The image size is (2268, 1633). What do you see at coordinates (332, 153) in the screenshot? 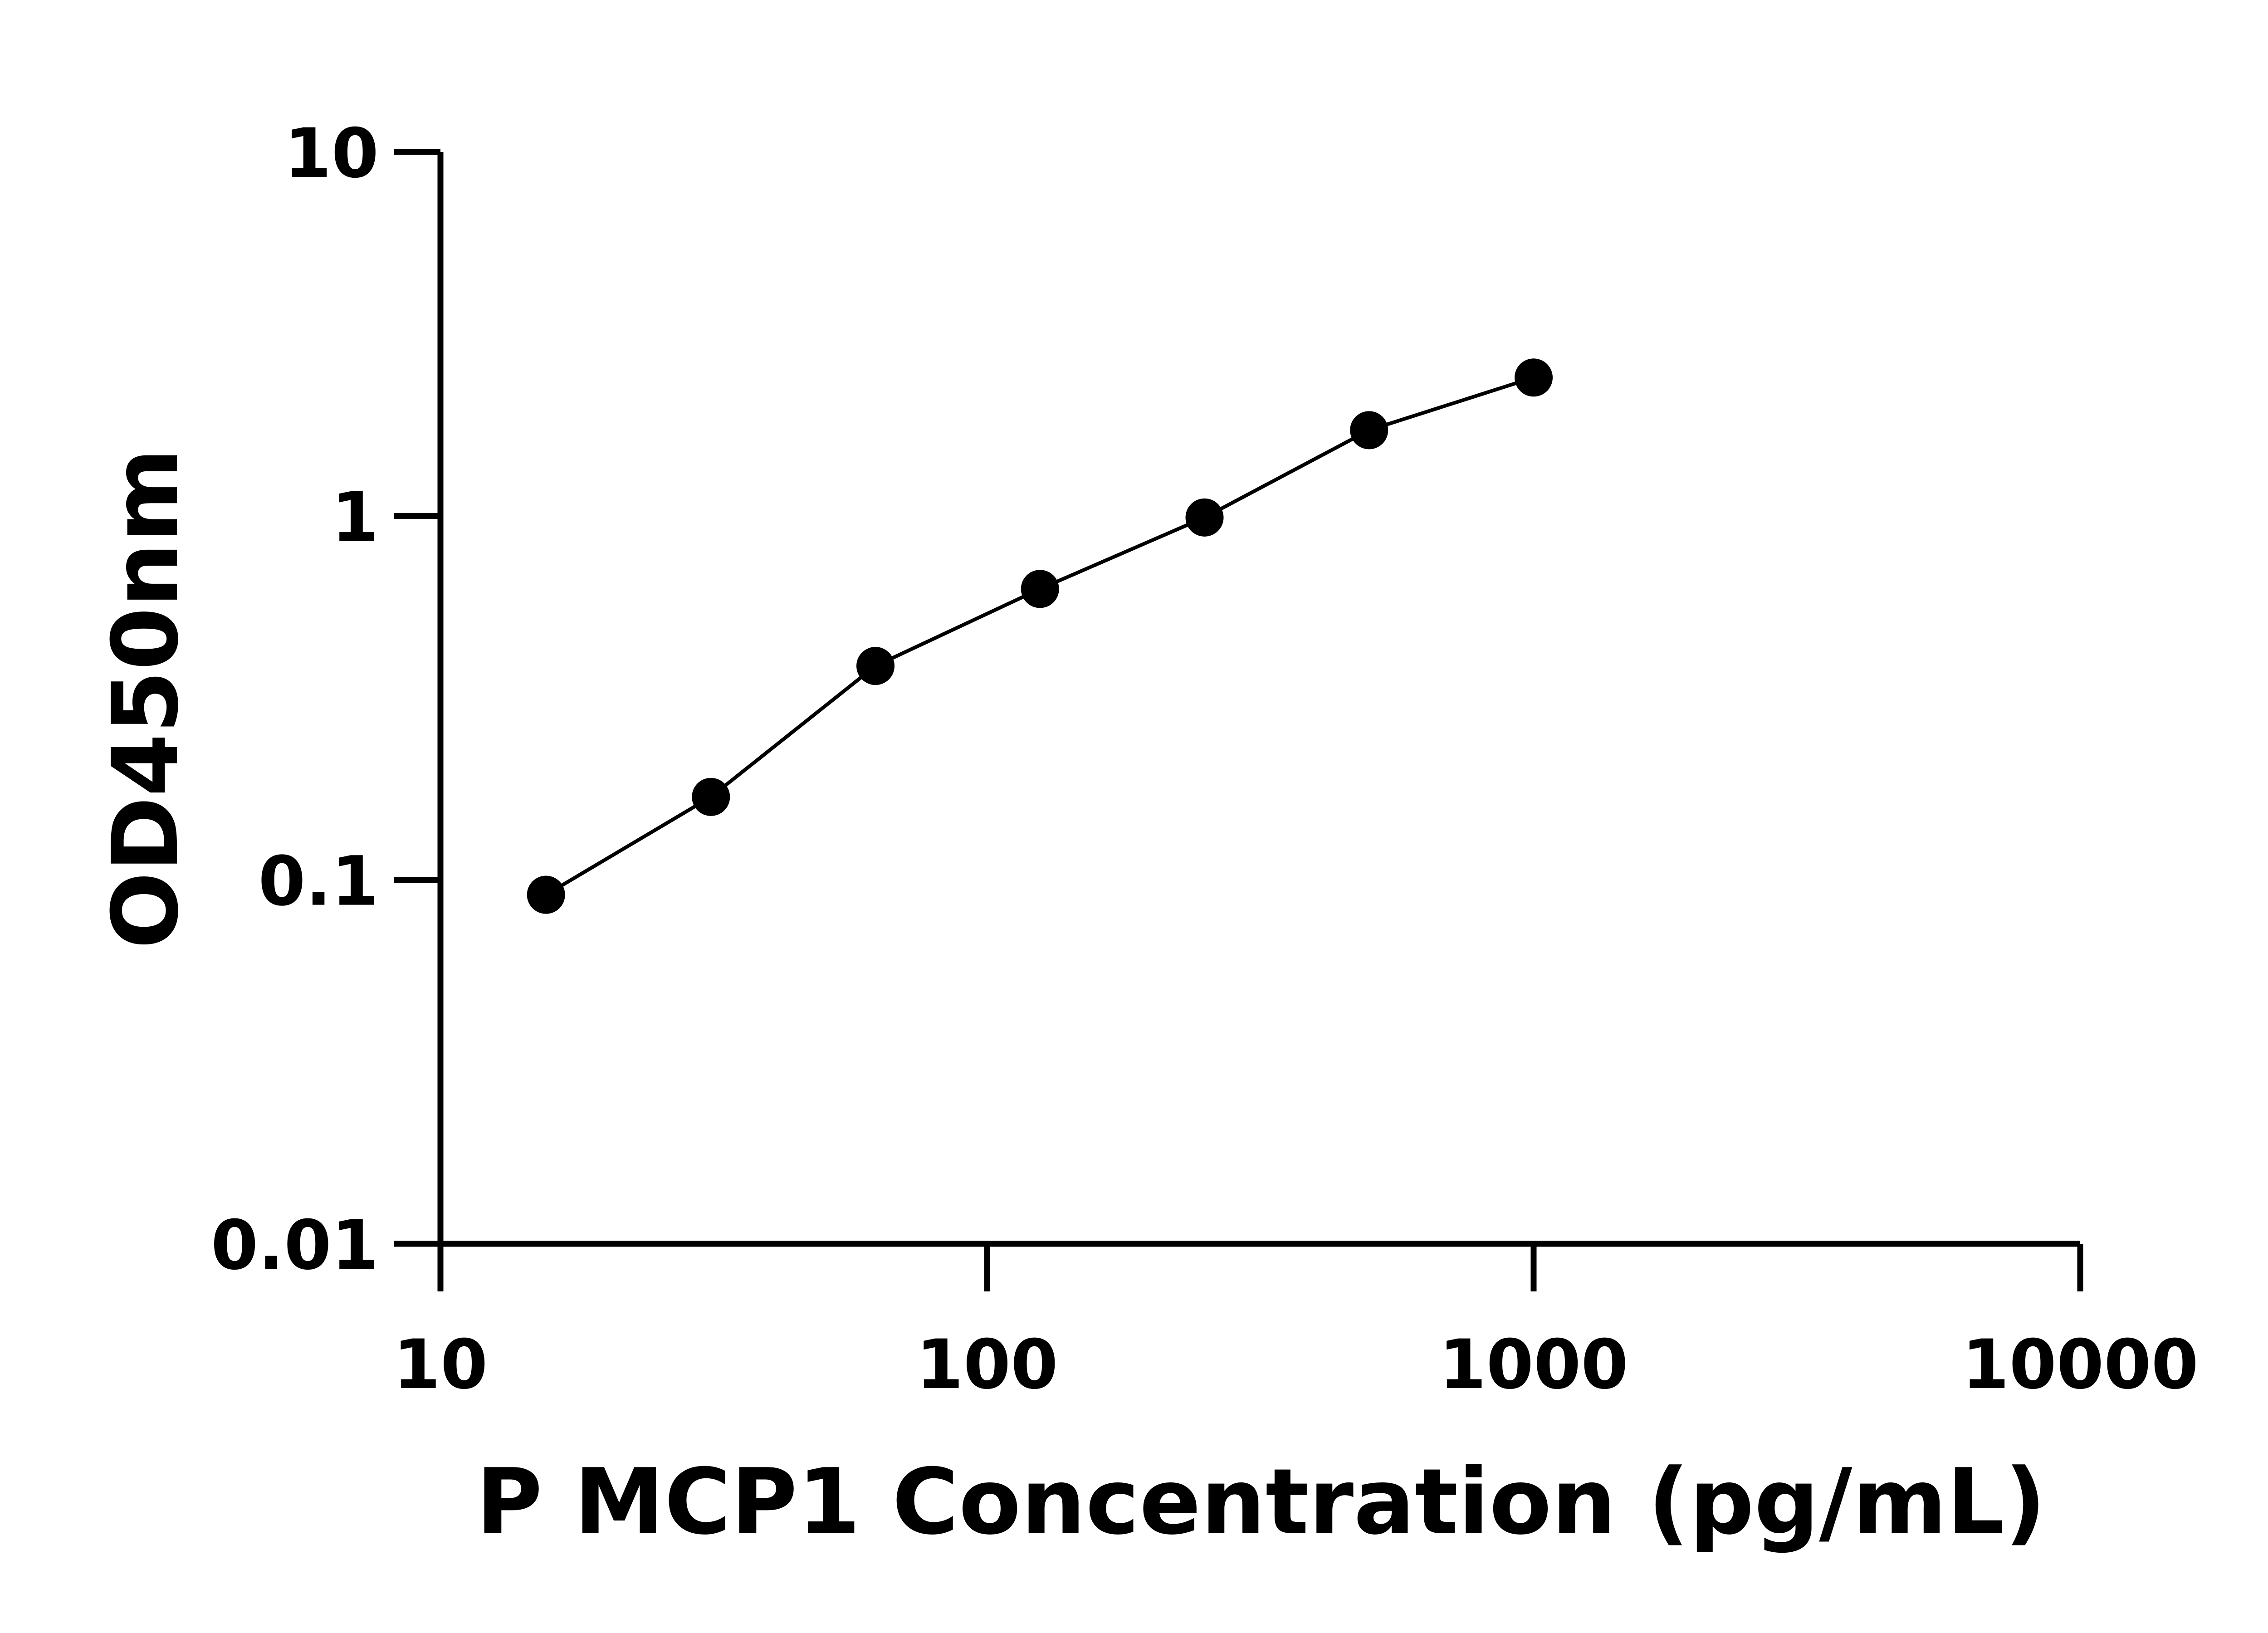
I see `y-tick-label: 10` at bounding box center [332, 153].